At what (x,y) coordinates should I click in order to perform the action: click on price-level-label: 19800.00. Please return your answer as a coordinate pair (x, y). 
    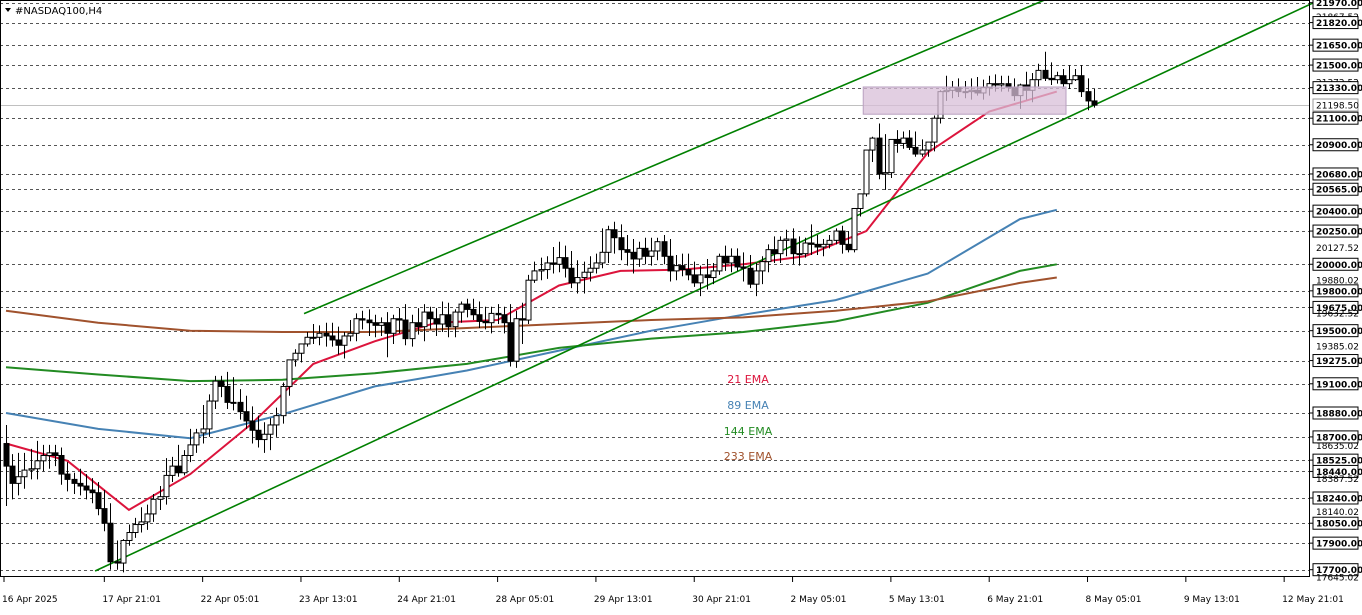
    Looking at the image, I should click on (1339, 292).